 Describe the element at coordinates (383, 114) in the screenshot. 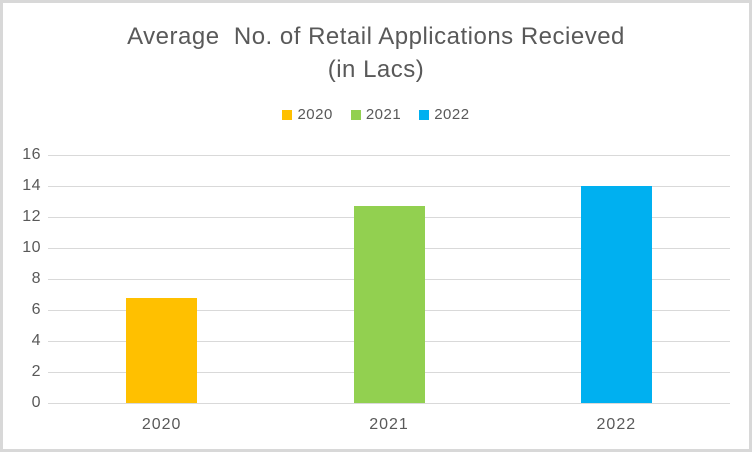

I see `legend-label: 2021` at that location.